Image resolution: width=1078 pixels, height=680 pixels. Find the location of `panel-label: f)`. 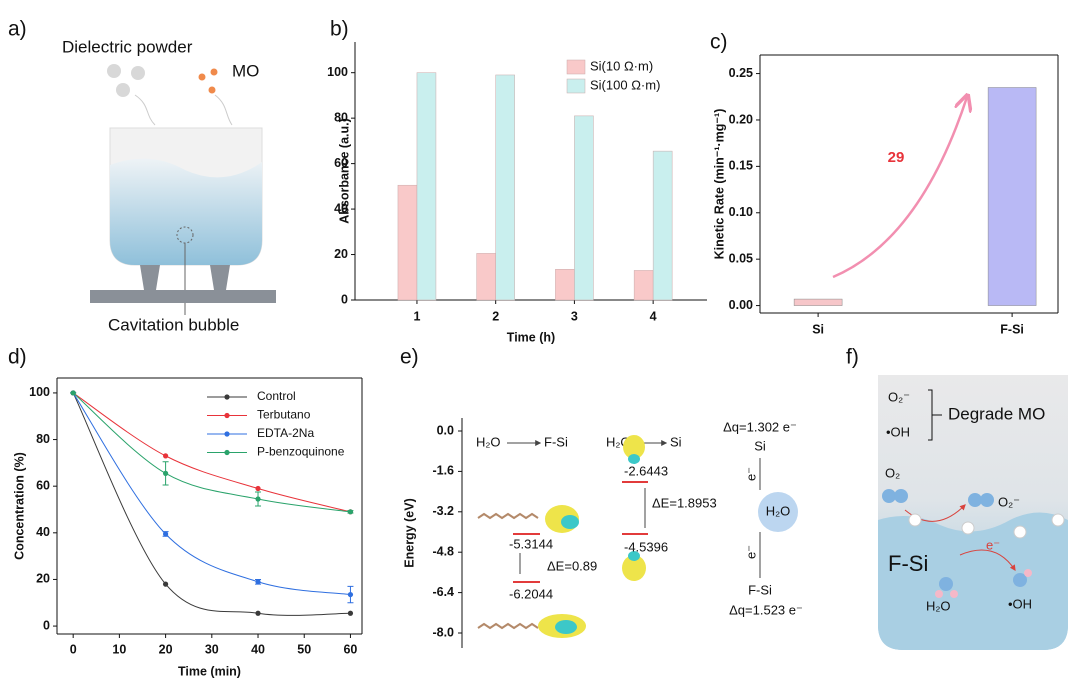

panel-label: f) is located at coordinates (852, 357).